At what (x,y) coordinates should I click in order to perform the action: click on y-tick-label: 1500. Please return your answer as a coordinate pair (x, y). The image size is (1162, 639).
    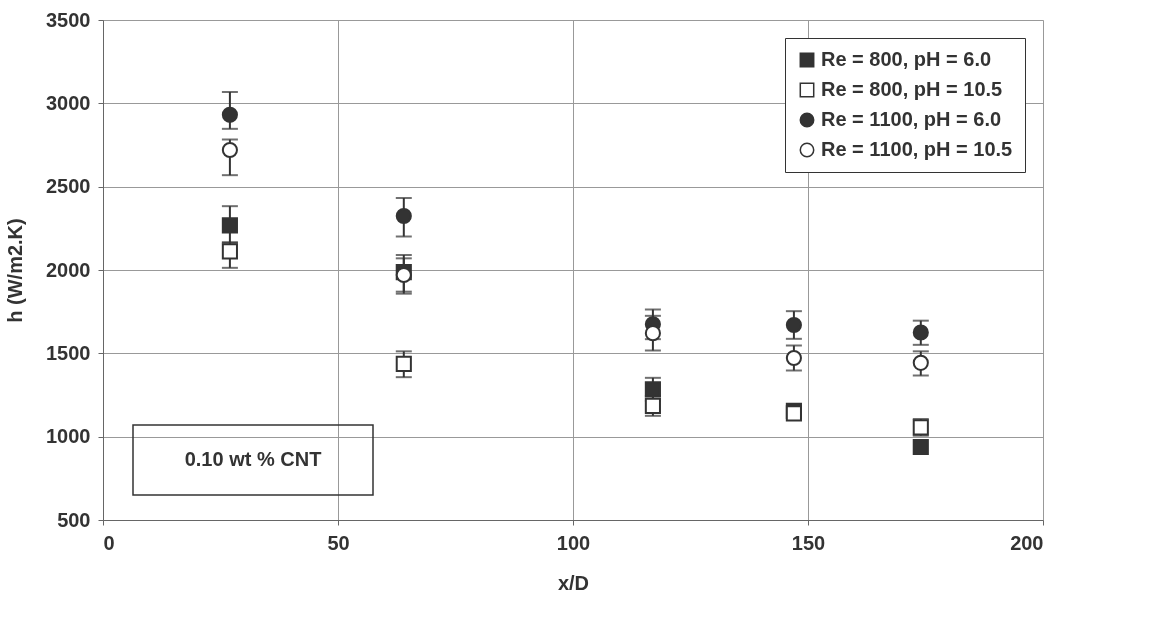
    Looking at the image, I should click on (68, 352).